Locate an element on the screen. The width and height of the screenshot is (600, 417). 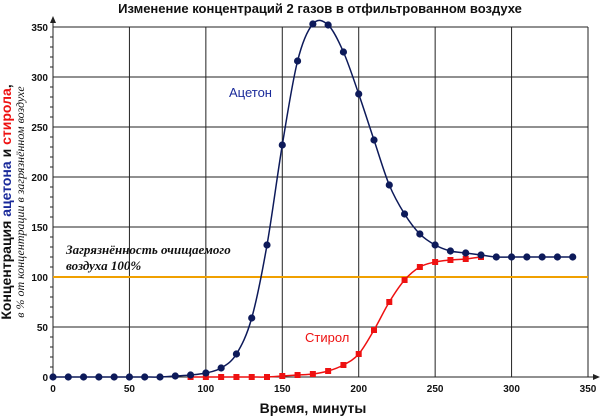
svg-text:Концентрация ацетона и стирола: Концентрация ацетона и стирола, is located at coordinates (7, 201).